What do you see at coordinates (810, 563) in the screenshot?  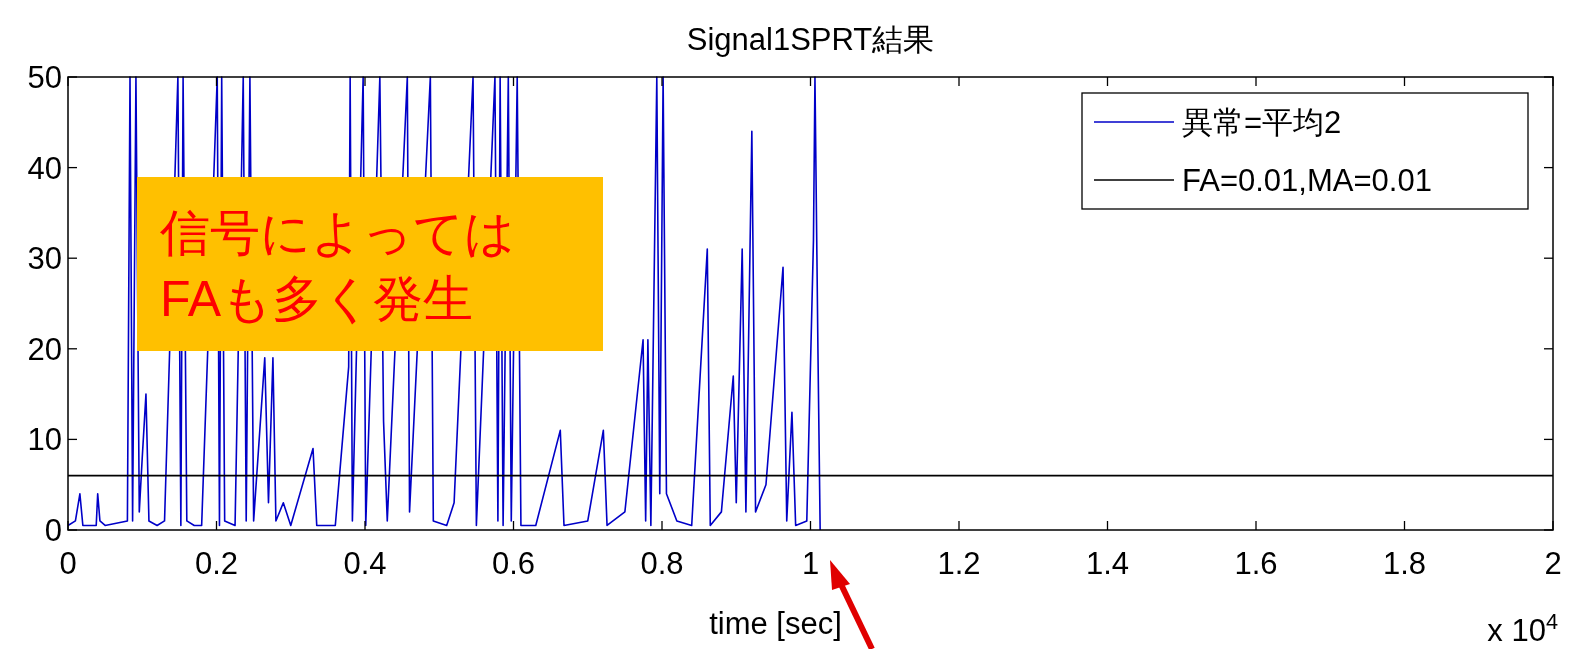 I see `x-tick-label: 1` at bounding box center [810, 563].